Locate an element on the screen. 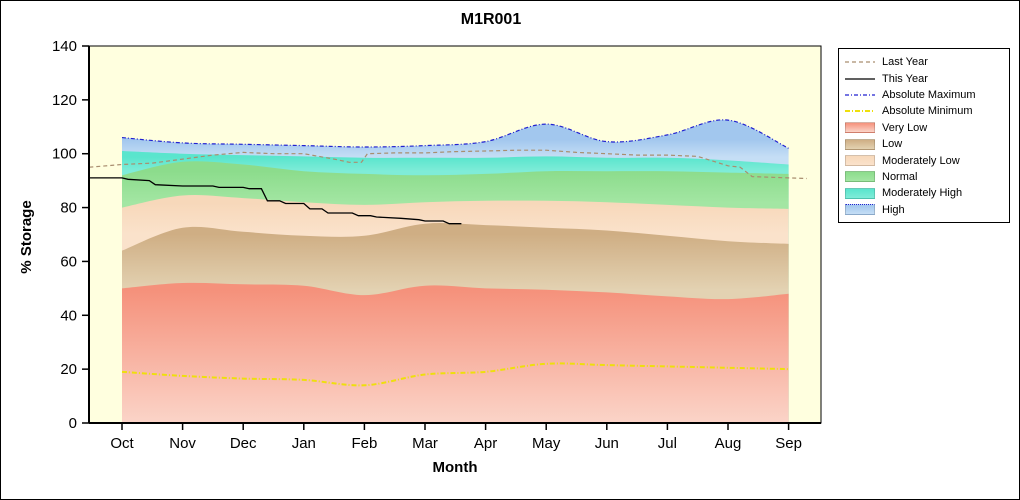 This screenshot has height=500, width=1020. y-tick-label: 80 is located at coordinates (68, 208).